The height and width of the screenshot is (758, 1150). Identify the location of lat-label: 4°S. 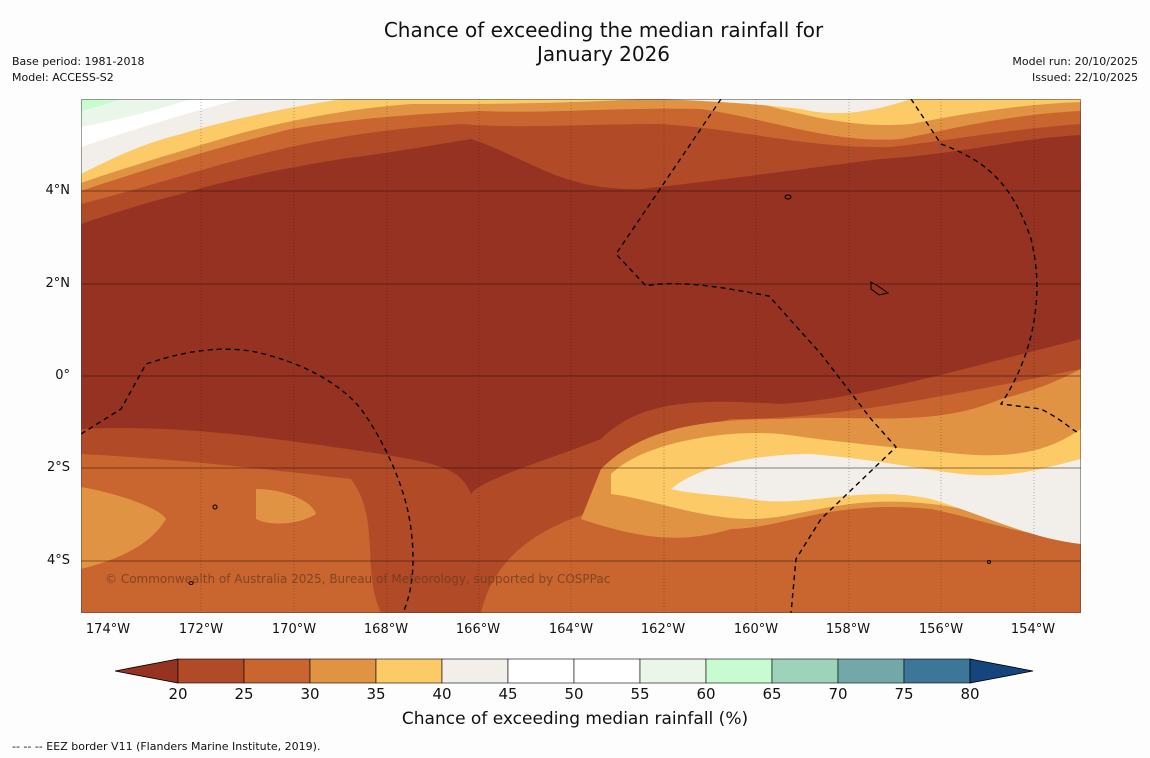
(58, 560).